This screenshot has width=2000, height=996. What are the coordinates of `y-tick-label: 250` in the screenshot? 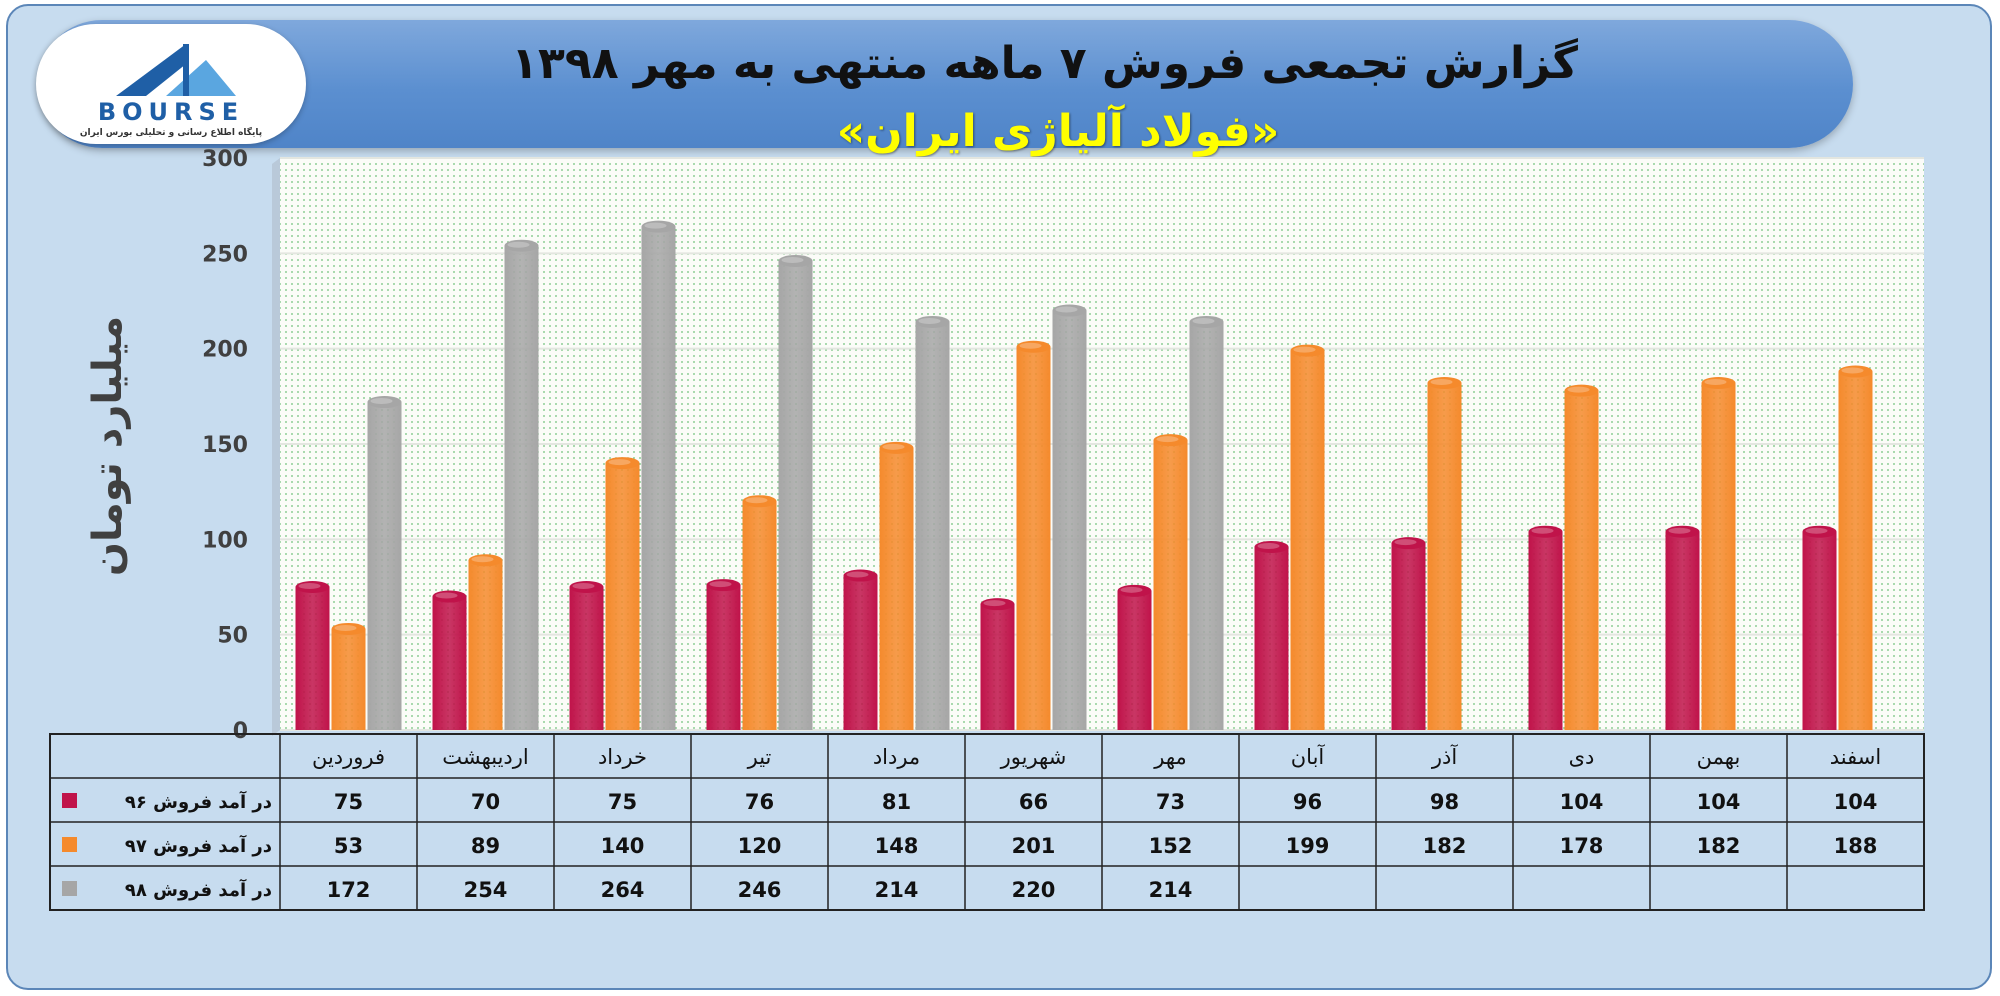 It's located at (225, 254).